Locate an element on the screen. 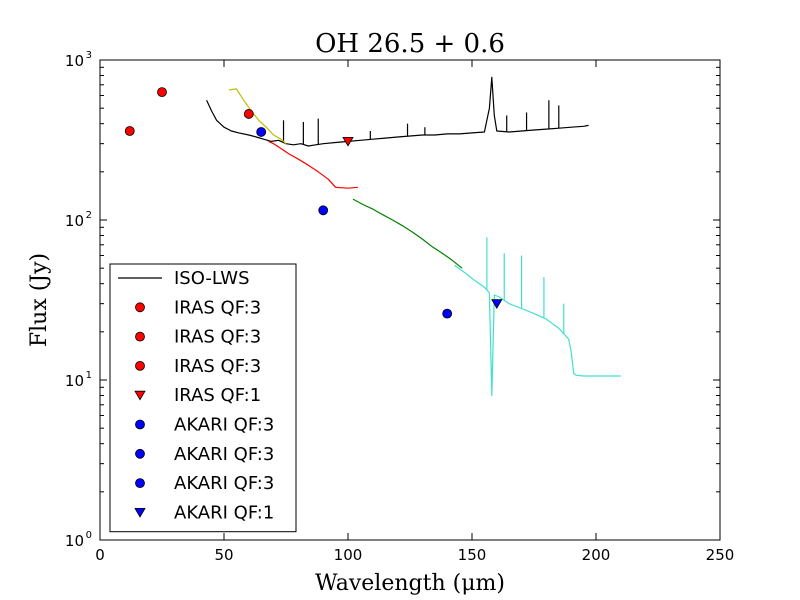 This screenshot has width=800, height=600. y-axis-label: Flux (Jy) is located at coordinates (39, 300).